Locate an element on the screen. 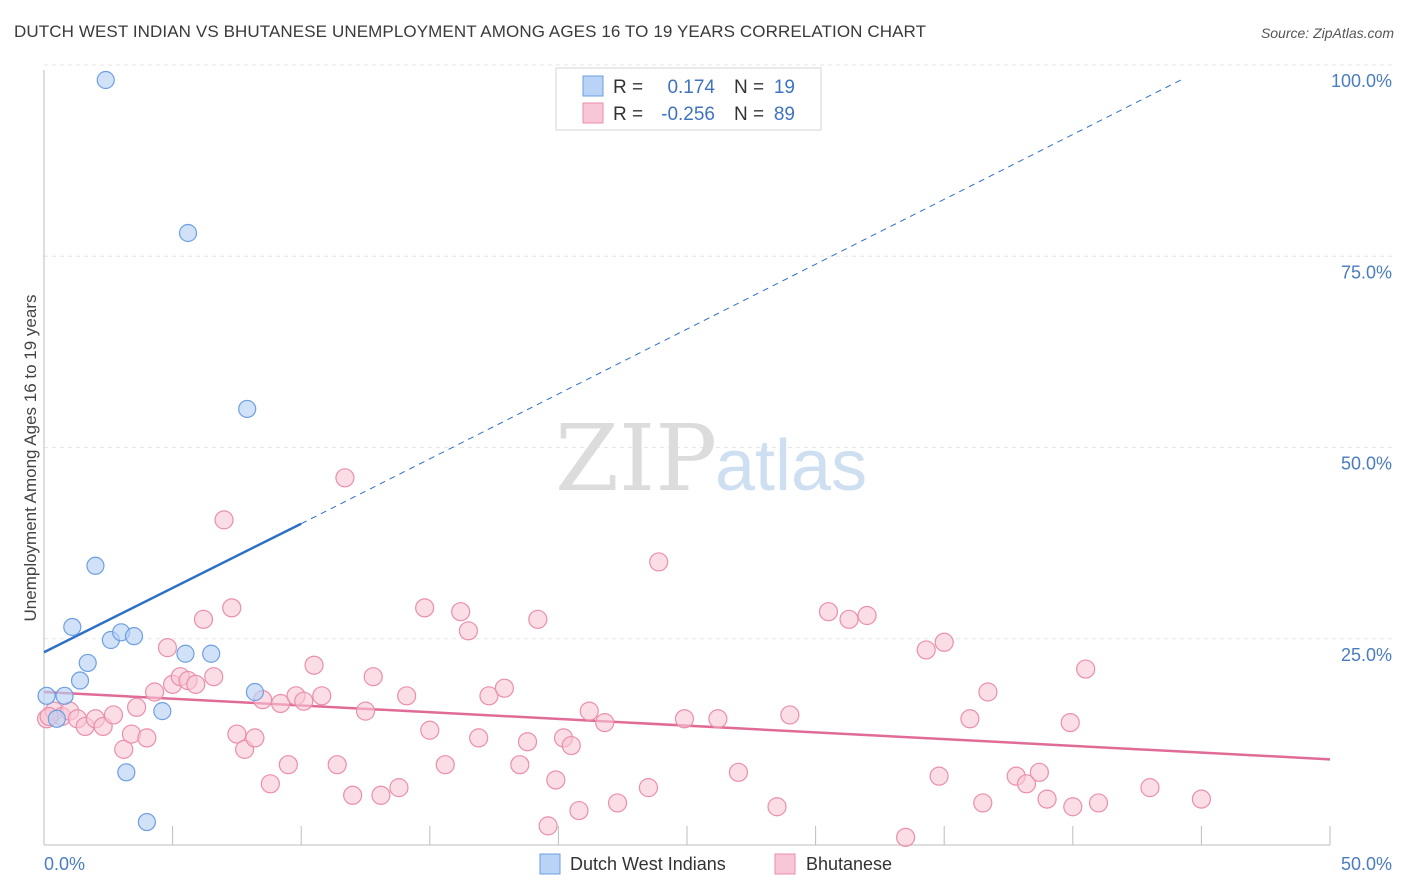  series-label-bhutanese: Bhutanese is located at coordinates (849, 864).